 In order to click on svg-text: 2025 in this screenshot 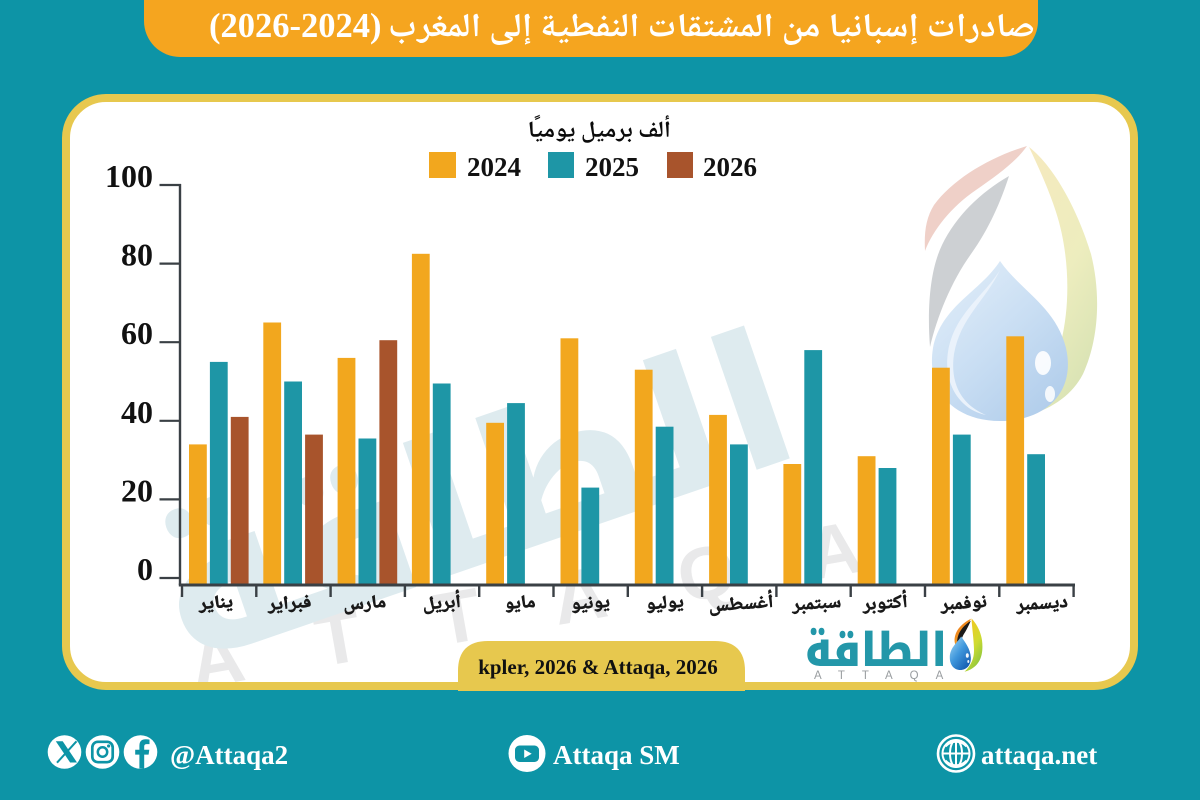, I will do `click(612, 167)`.